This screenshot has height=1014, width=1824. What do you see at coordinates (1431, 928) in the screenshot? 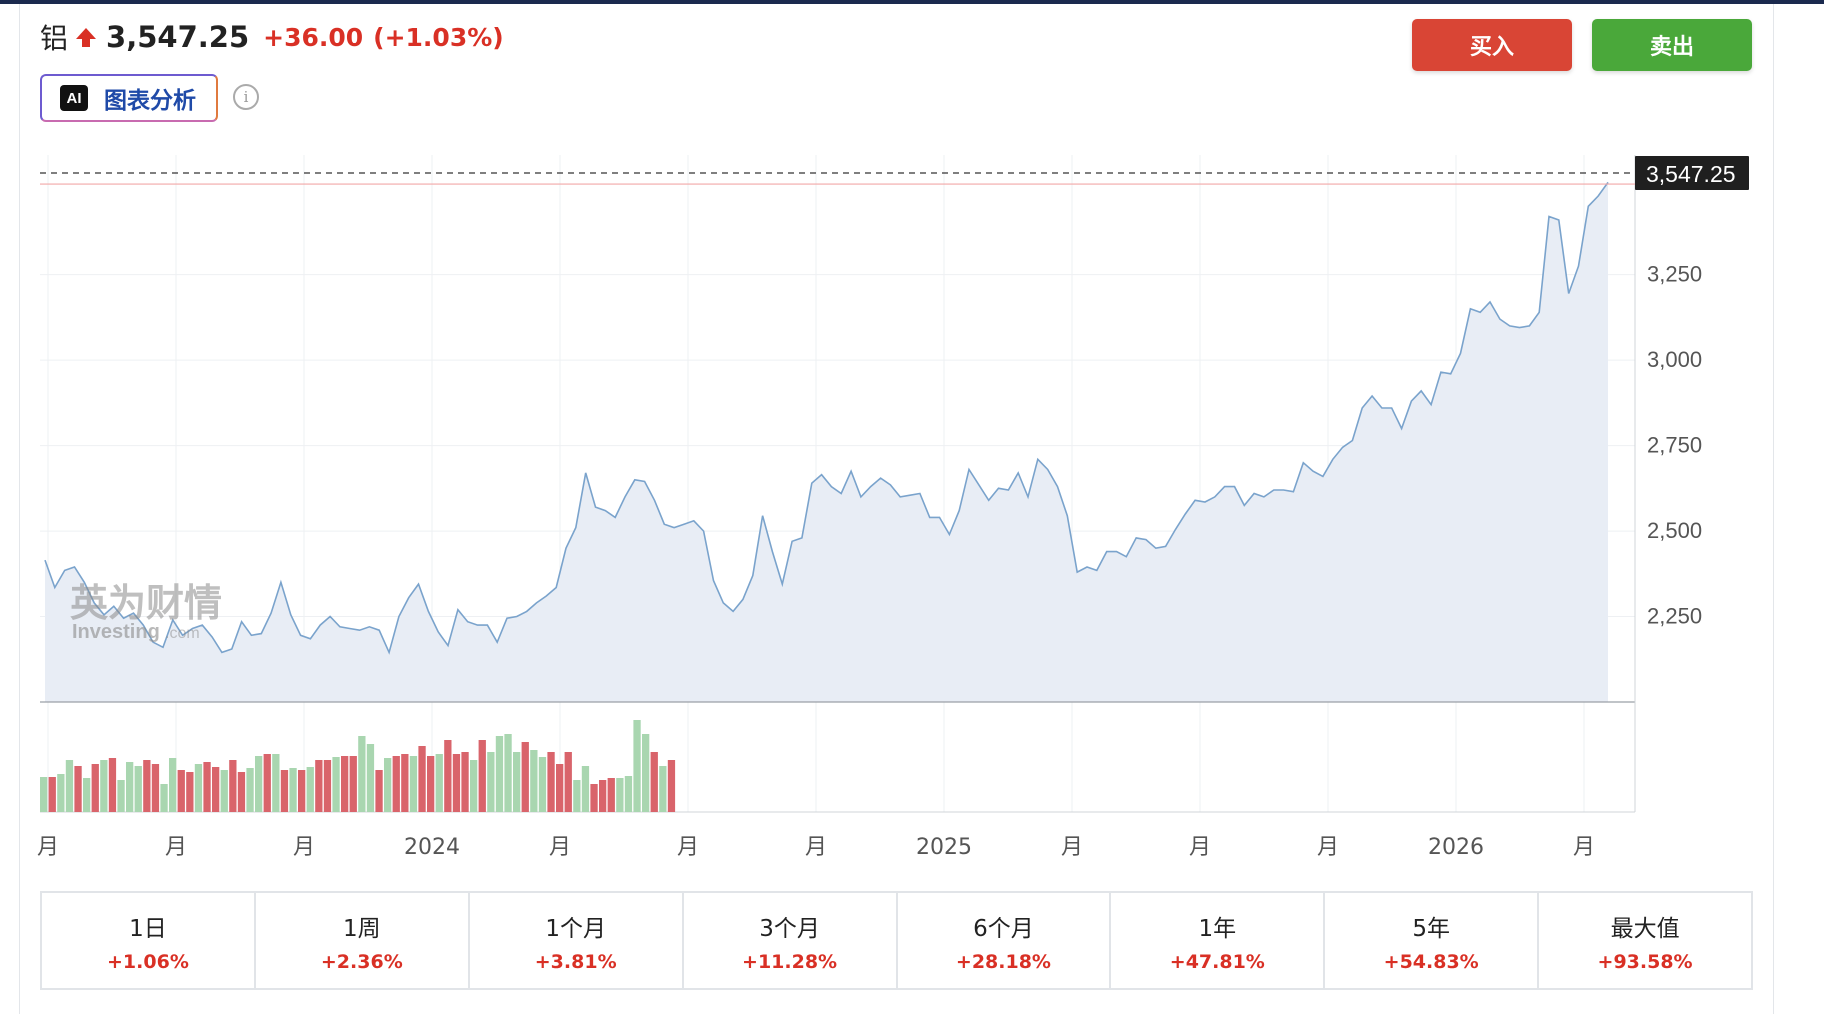
I see `period-label: 5年` at bounding box center [1431, 928].